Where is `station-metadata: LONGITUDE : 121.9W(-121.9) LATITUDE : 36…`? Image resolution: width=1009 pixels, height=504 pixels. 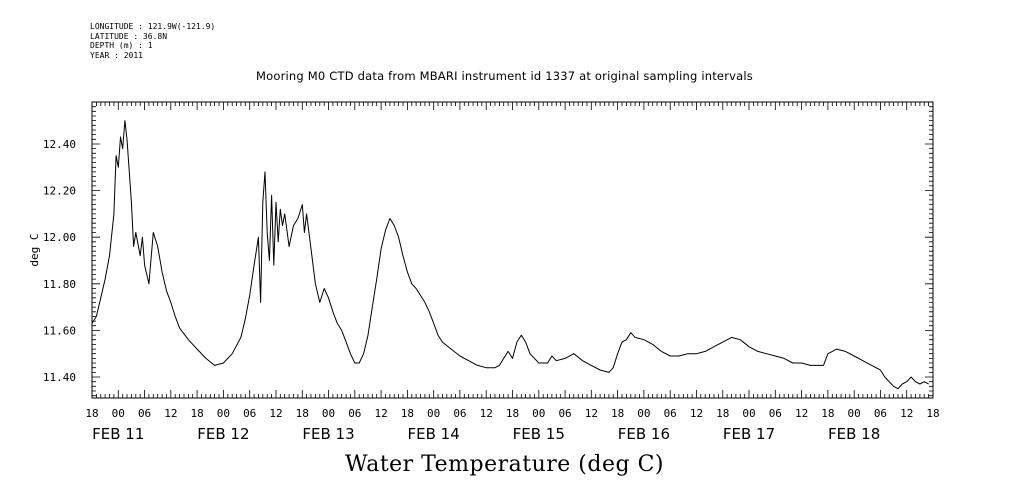 station-metadata: LONGITUDE : 121.9W(-121.9) LATITUDE : 36… is located at coordinates (152, 41).